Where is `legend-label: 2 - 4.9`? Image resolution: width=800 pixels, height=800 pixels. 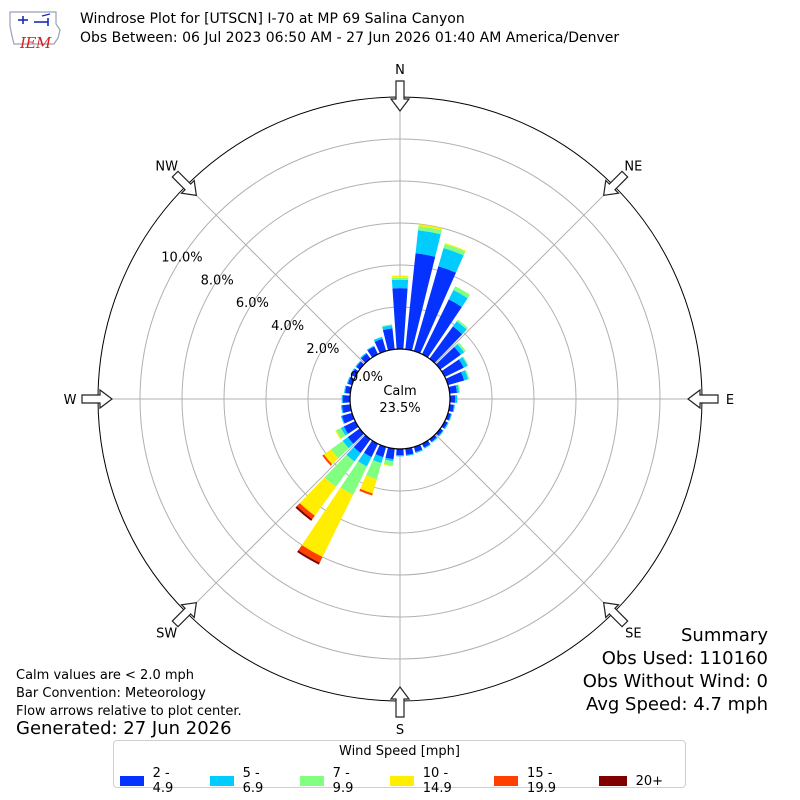
legend-label: 2 - 4.9 is located at coordinates (163, 781).